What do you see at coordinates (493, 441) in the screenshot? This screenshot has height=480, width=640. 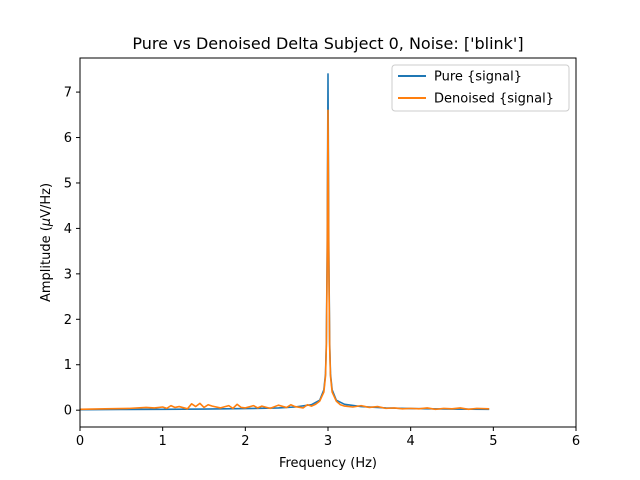 I see `x-tick-label: 5` at bounding box center [493, 441].